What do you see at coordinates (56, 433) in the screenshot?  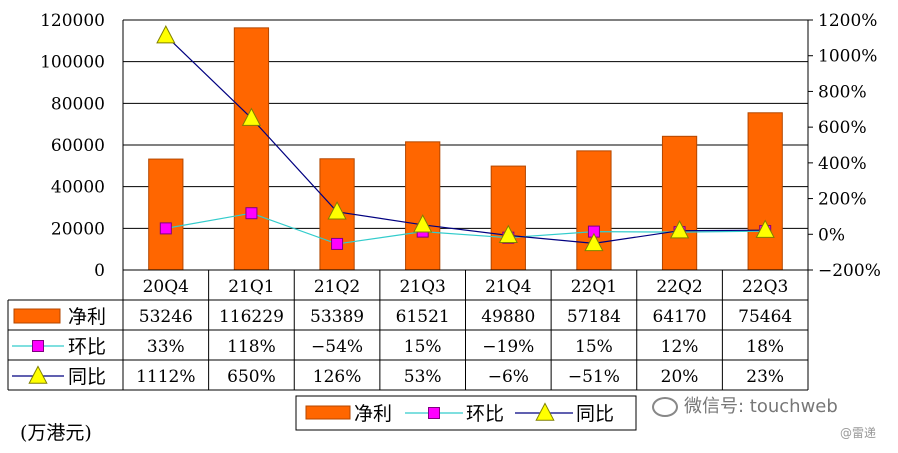 I see `unit-label: (万港元)` at bounding box center [56, 433].